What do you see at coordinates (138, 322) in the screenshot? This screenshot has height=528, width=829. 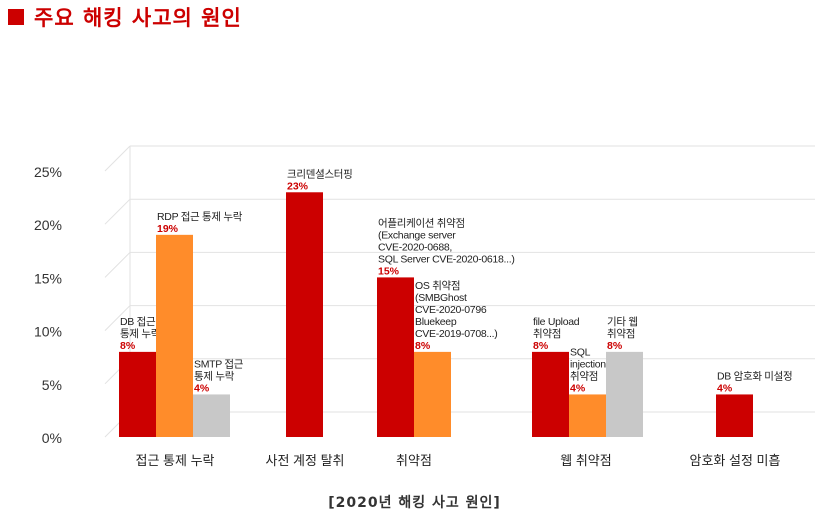 I see `bar-annotation: DB 접근` at bounding box center [138, 322].